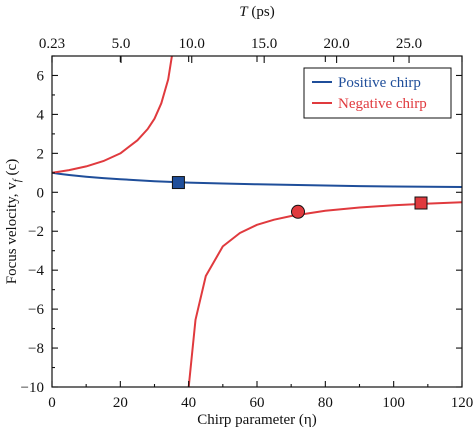  Describe the element at coordinates (36, 349) in the screenshot. I see `y-tick-label: −8` at that location.